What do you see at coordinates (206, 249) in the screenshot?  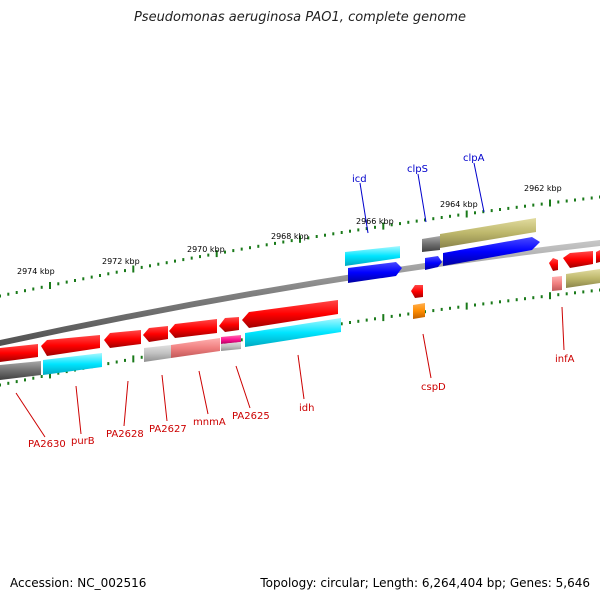 I see `scale-label-2970: 2970 kbp` at bounding box center [206, 249].